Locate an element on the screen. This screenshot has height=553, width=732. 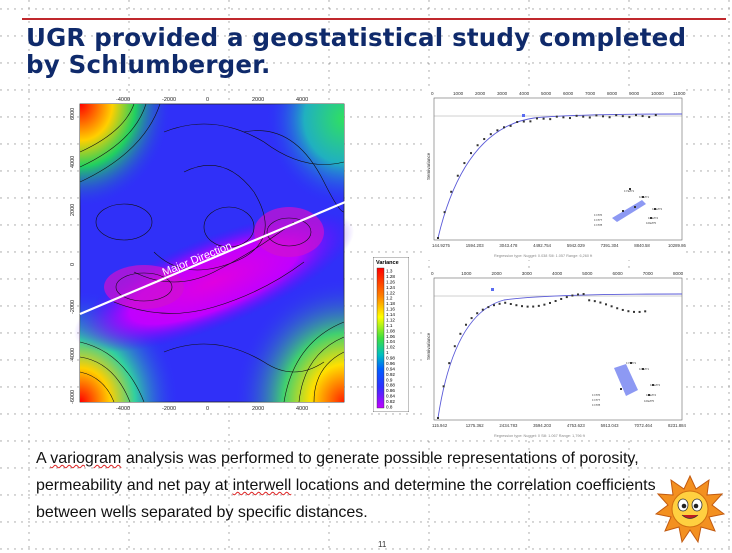
variogram-top-x-tick-top: 1000 is located at coordinates (458, 93).